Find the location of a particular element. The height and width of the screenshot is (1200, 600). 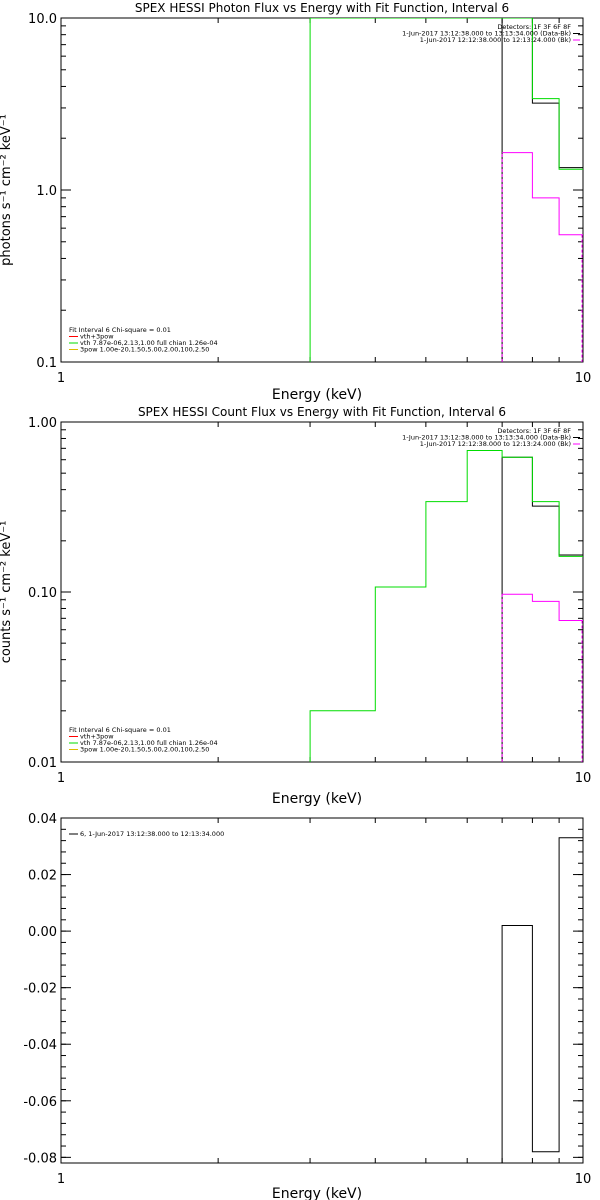

y-axis-label: counts s⁻¹ cm⁻² keV⁻¹ is located at coordinates (7, 592).